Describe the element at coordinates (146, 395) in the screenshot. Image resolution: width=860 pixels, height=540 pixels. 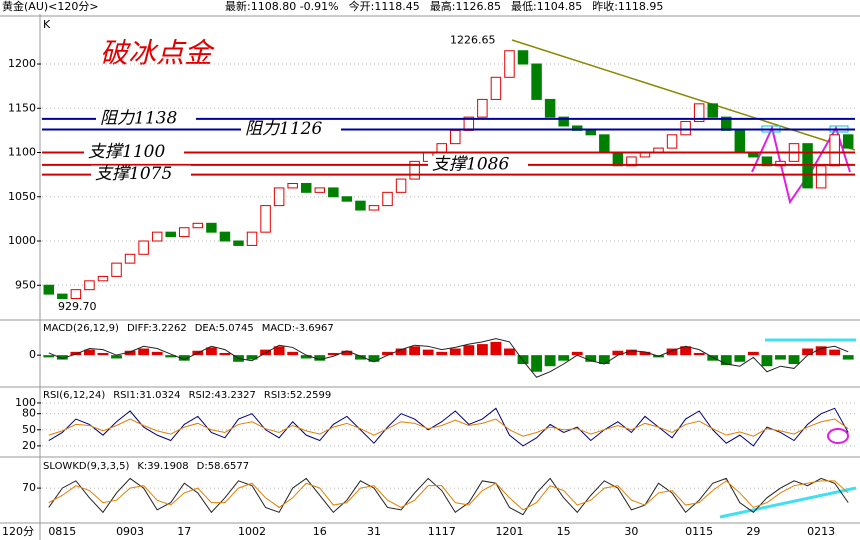
I see `panel-header: RSI1:31.0324` at that location.